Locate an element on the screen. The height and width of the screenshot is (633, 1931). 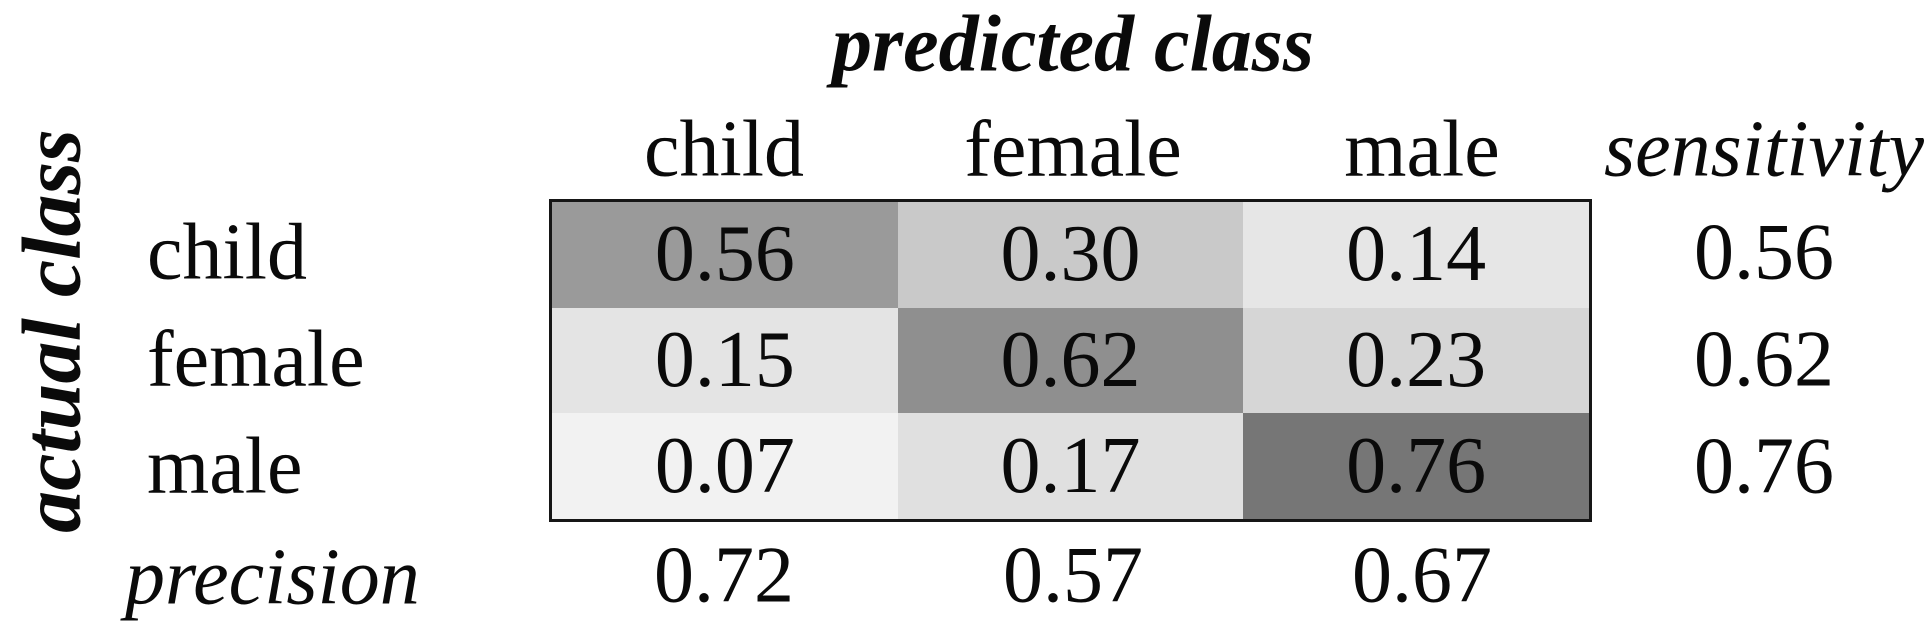
predicted-class-title: predicted class is located at coordinates (1073, 44).